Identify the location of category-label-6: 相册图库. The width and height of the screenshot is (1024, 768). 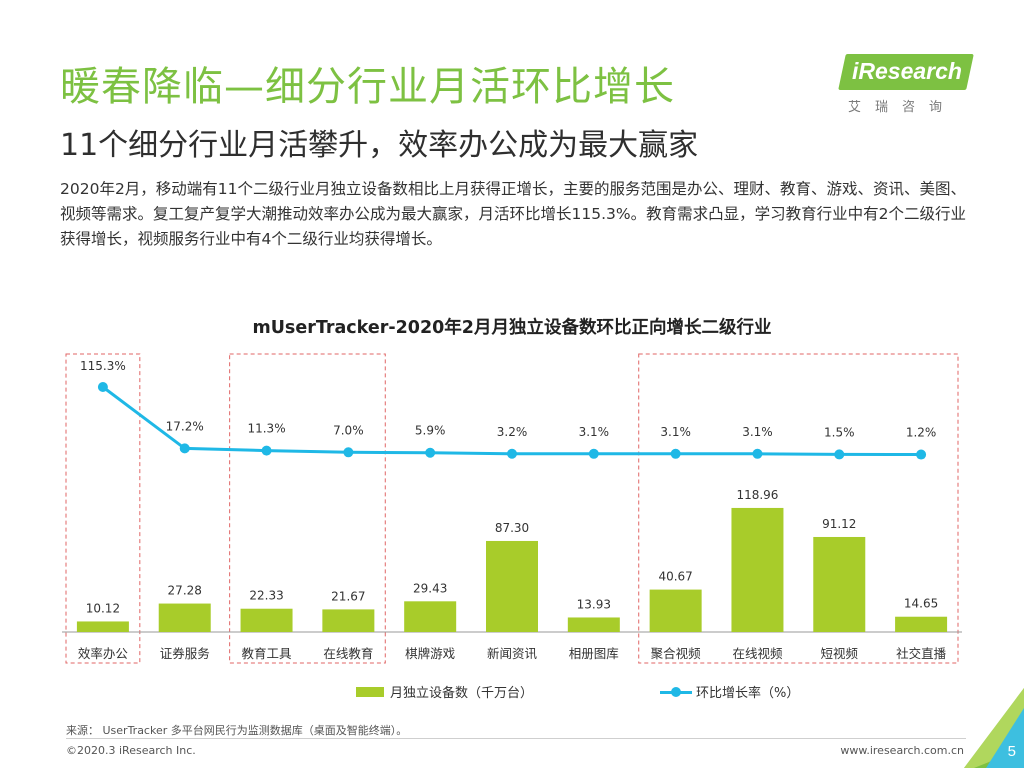
(594, 653).